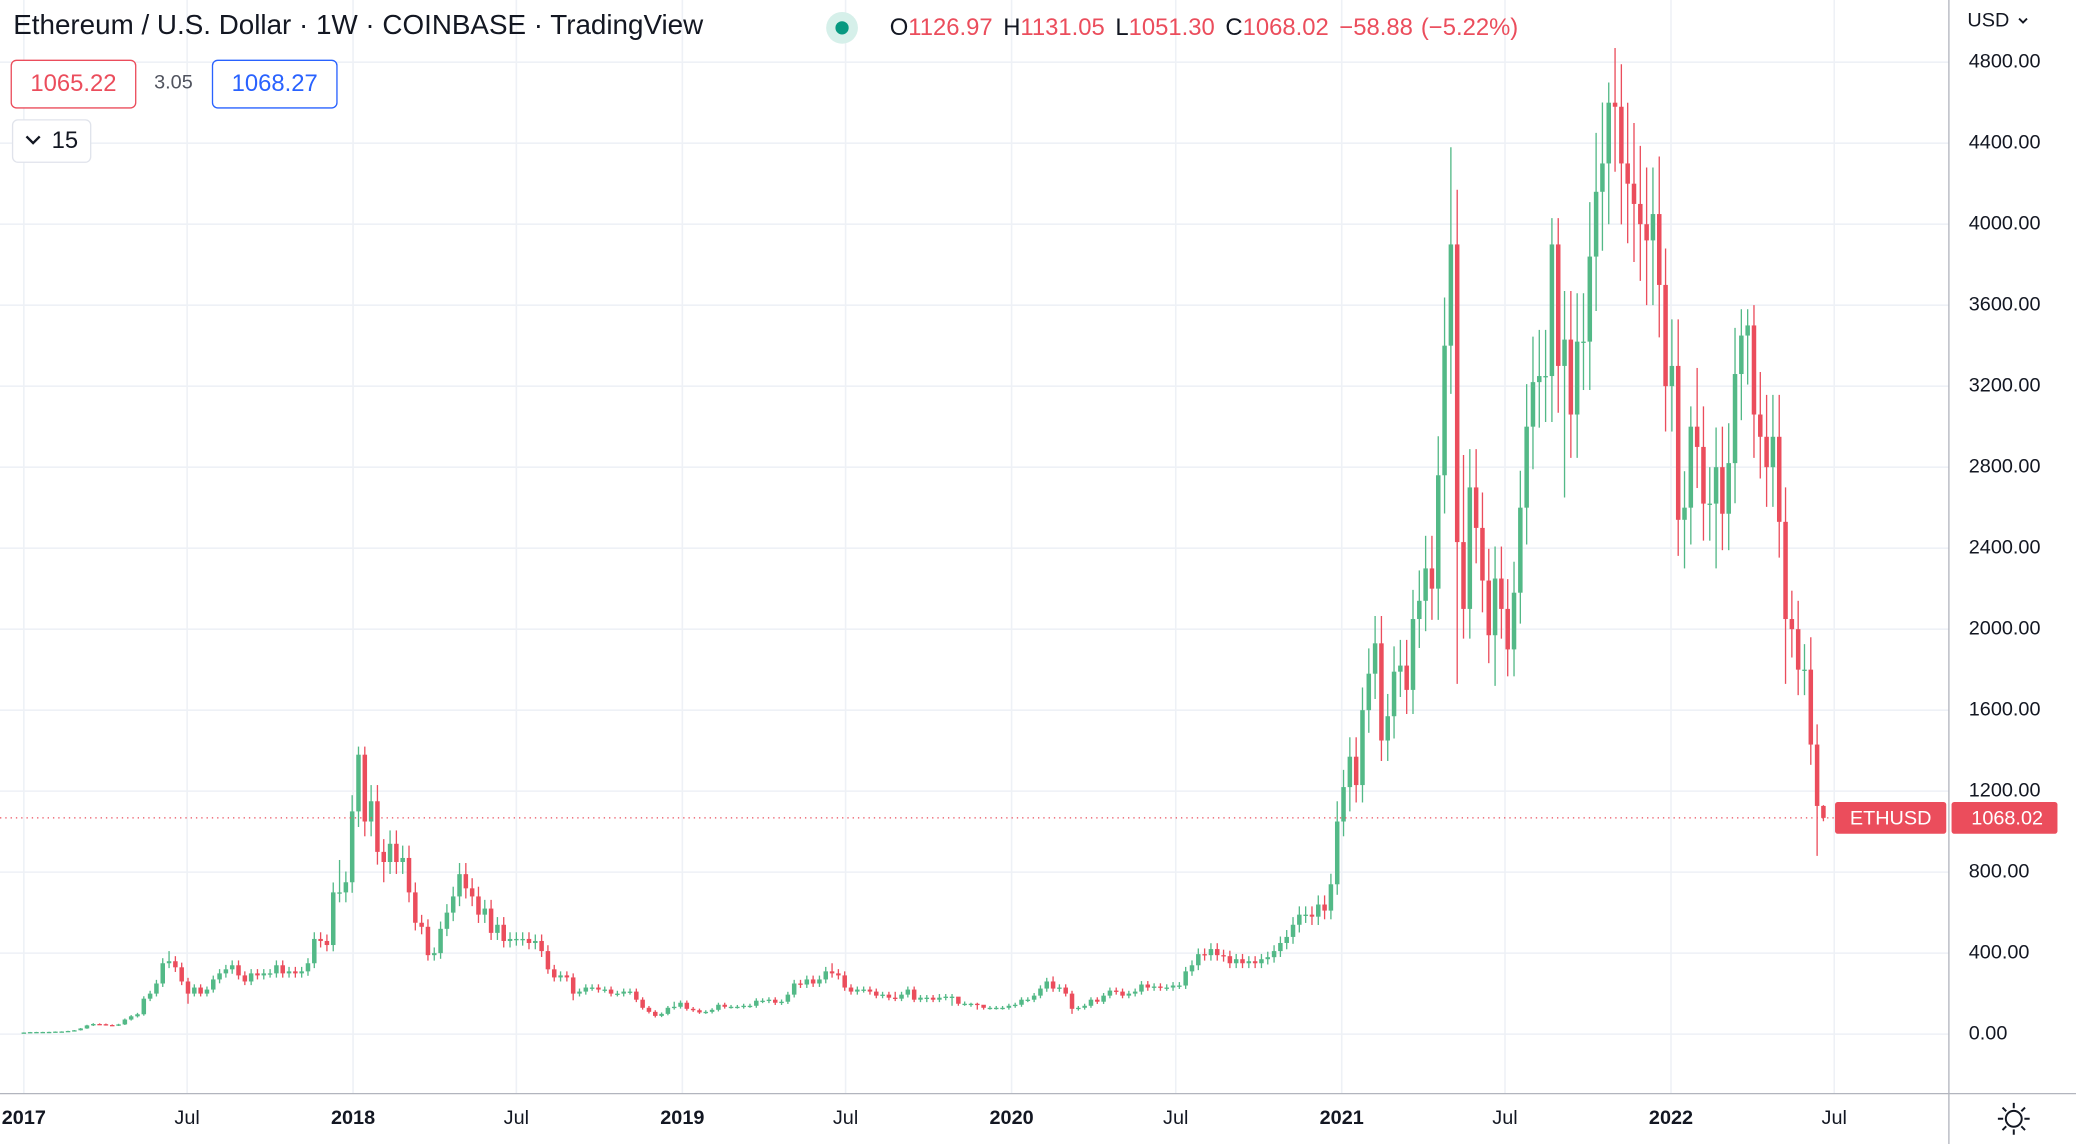 This screenshot has width=2076, height=1144. Describe the element at coordinates (2005, 304) in the screenshot. I see `y-tick-label: 3600.00` at that location.